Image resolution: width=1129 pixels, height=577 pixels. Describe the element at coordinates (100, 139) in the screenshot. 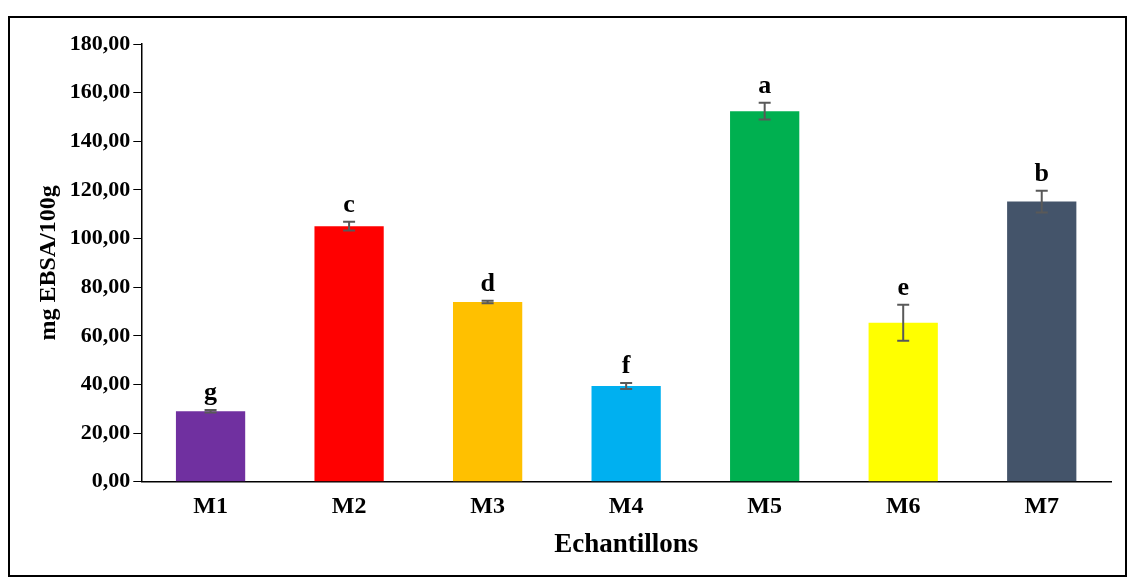

I see `y-tick-label: 140,00` at that location.